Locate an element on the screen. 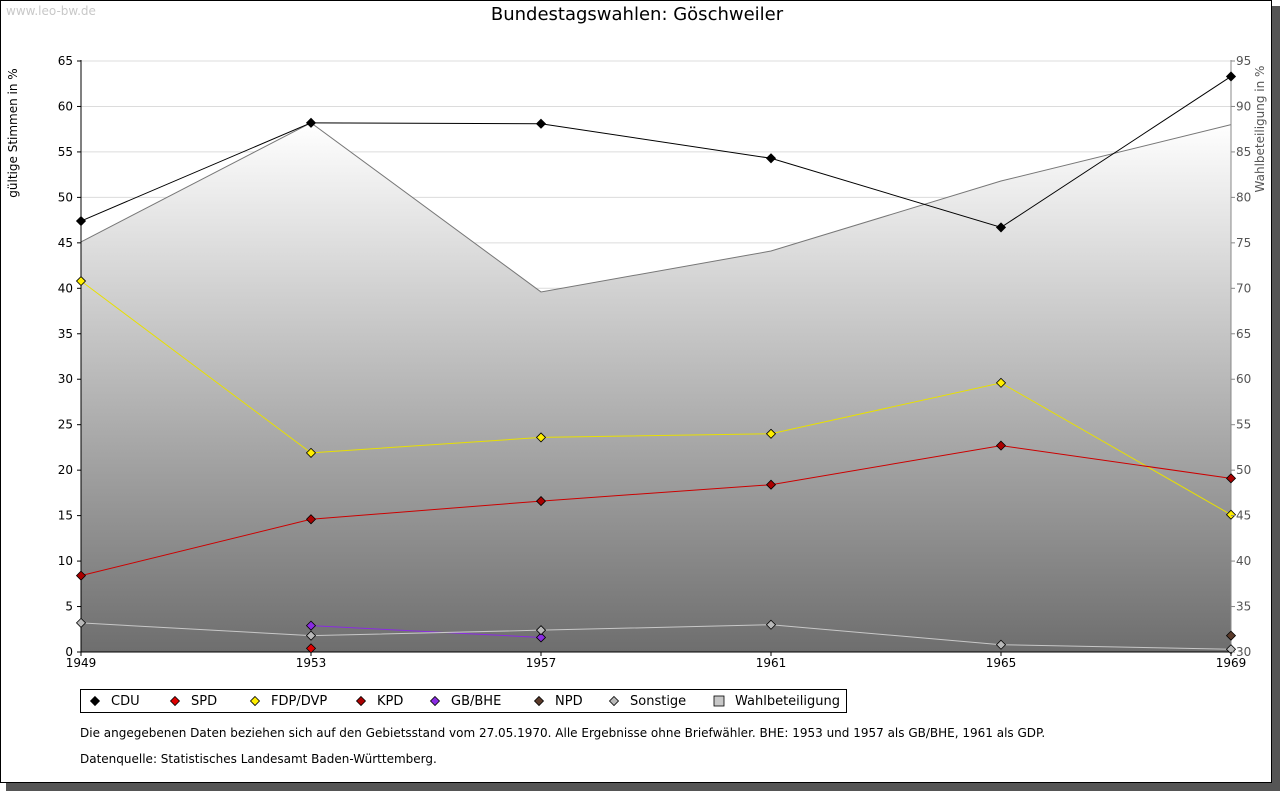 The height and width of the screenshot is (791, 1280). y2-tick-label: 75 is located at coordinates (1243, 243).